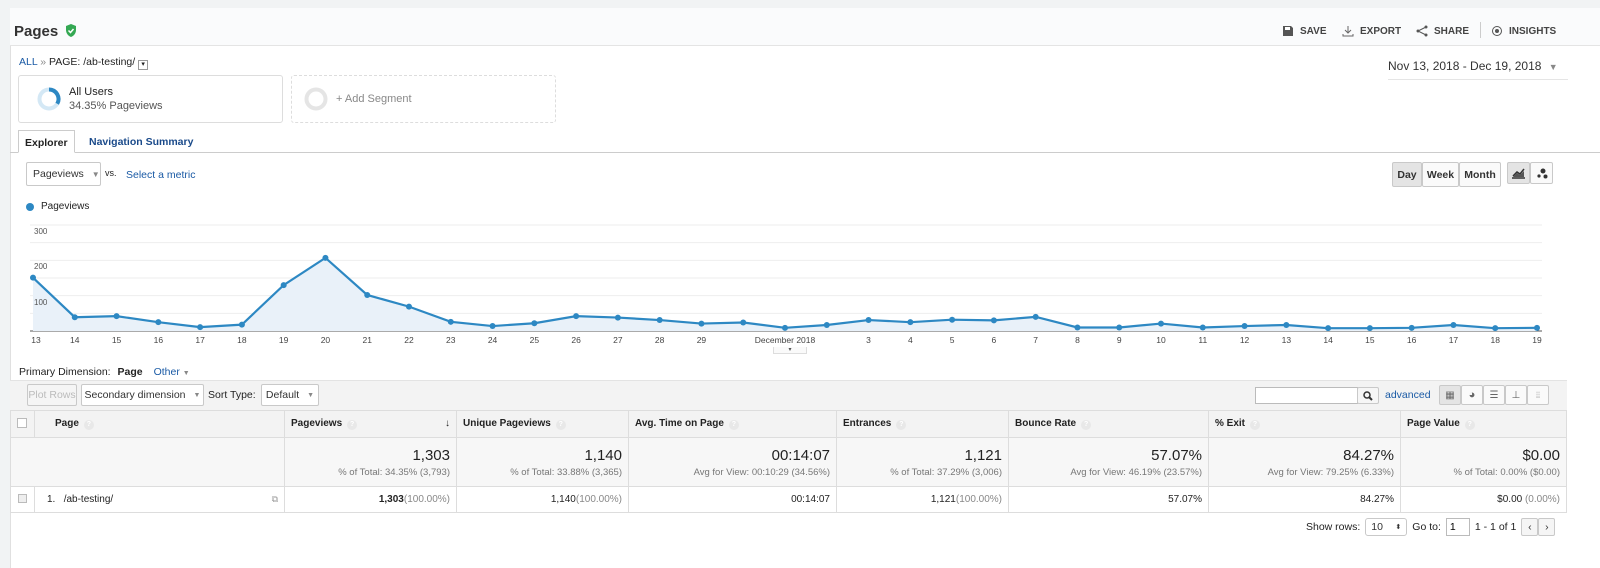  I want to click on save-button: SAVE, so click(1304, 31).